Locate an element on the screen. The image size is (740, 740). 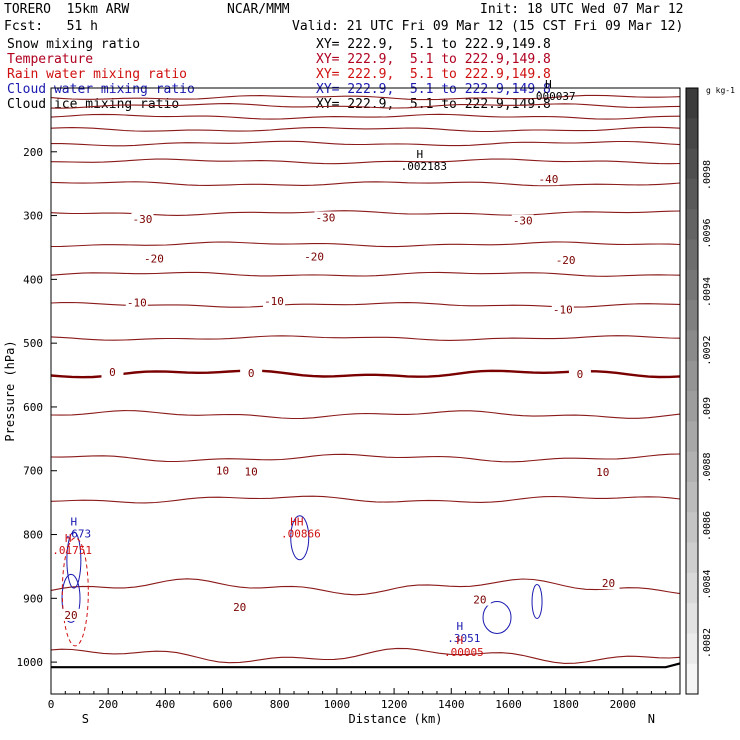
colorbar-tick-label: .0082 is located at coordinates (707, 643).